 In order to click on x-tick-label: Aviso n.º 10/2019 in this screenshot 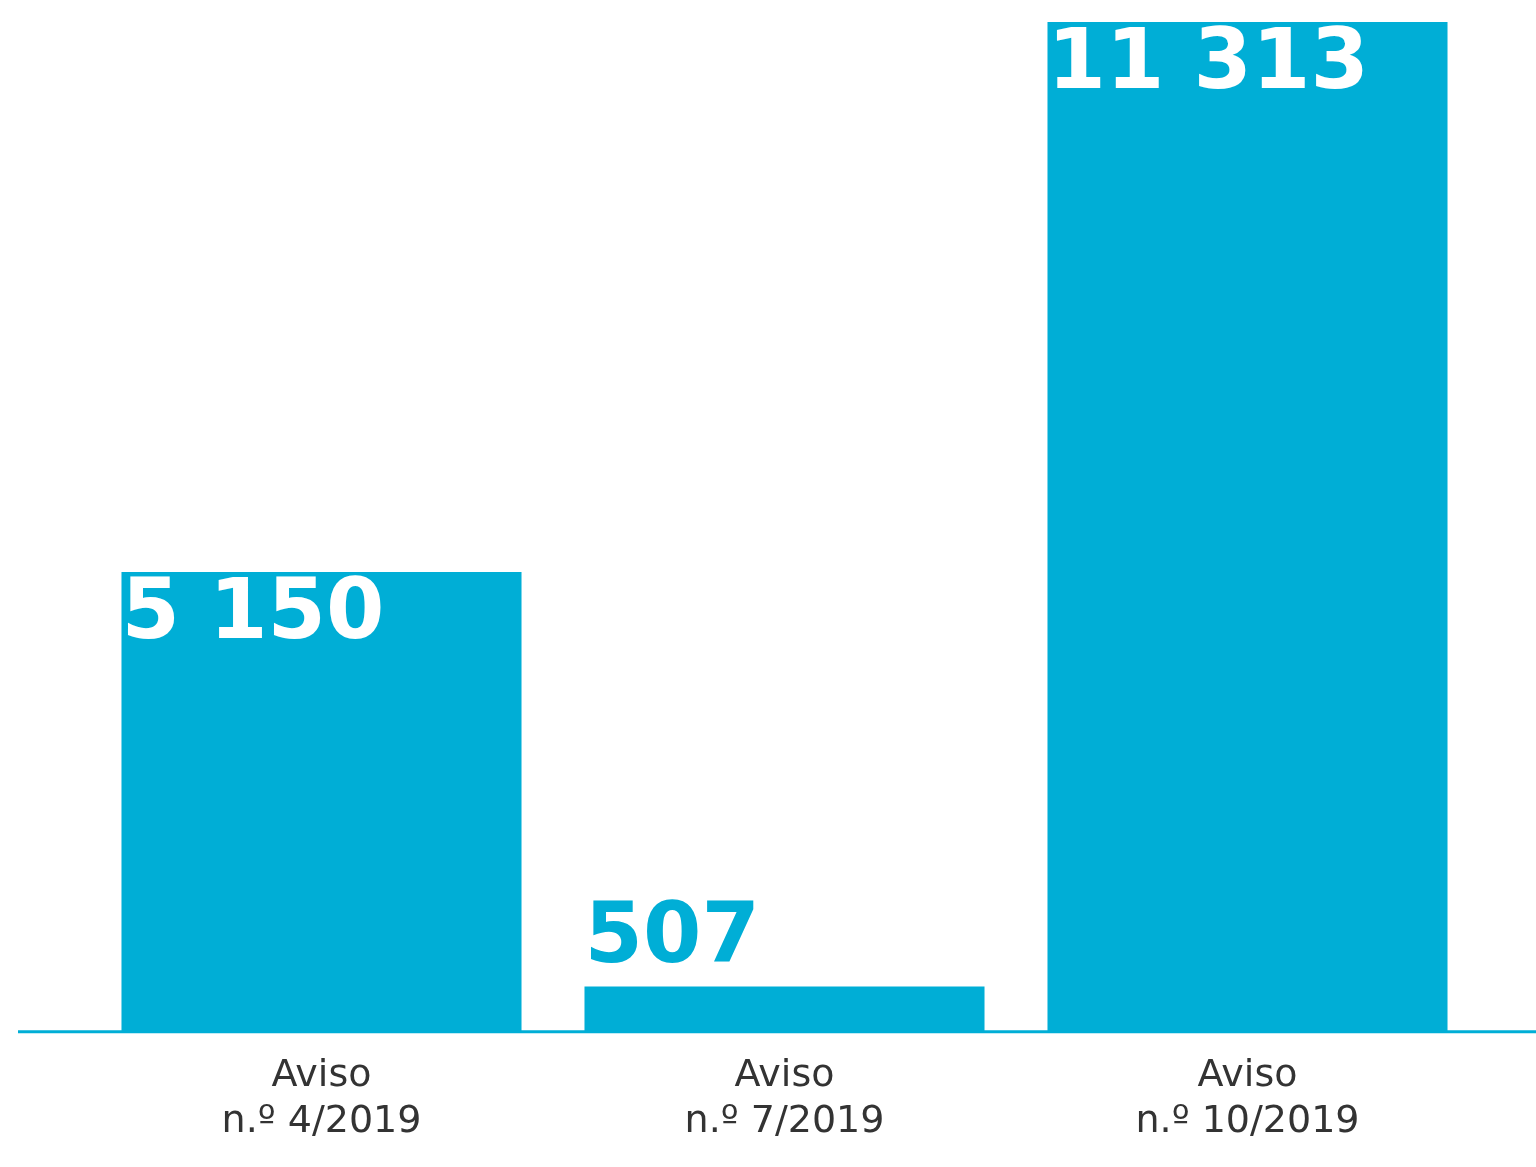, I will do `click(1247, 1096)`.